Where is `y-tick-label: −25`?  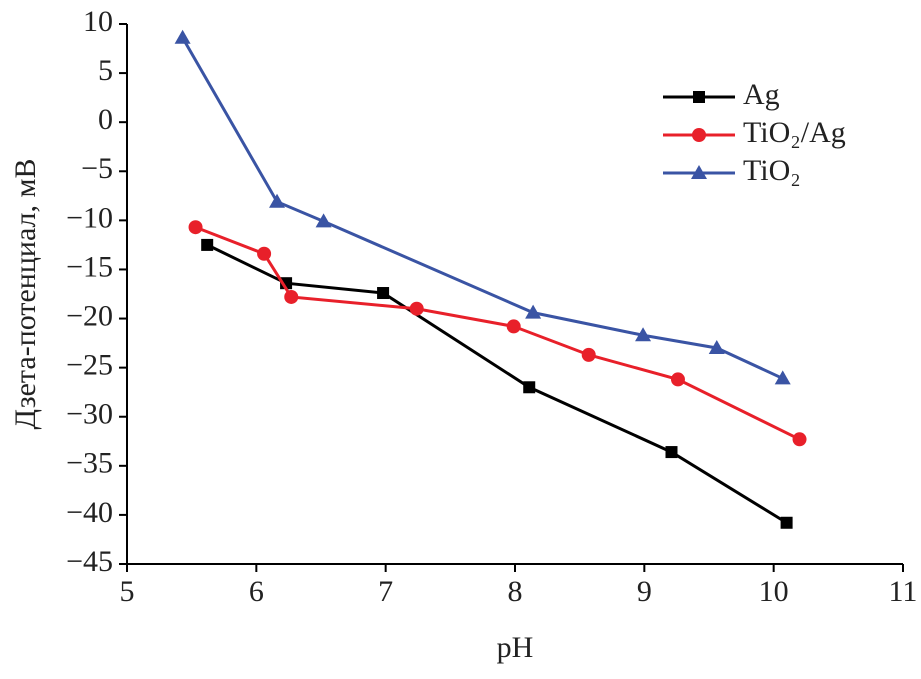
y-tick-label: −25 is located at coordinates (89, 365).